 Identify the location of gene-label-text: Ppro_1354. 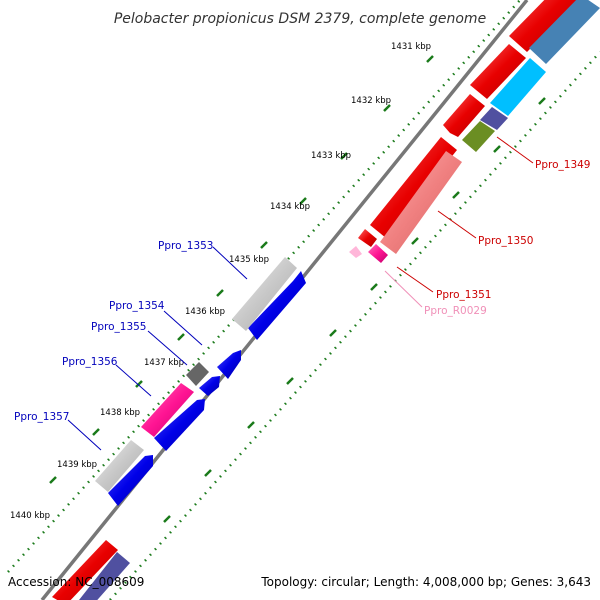
(137, 306).